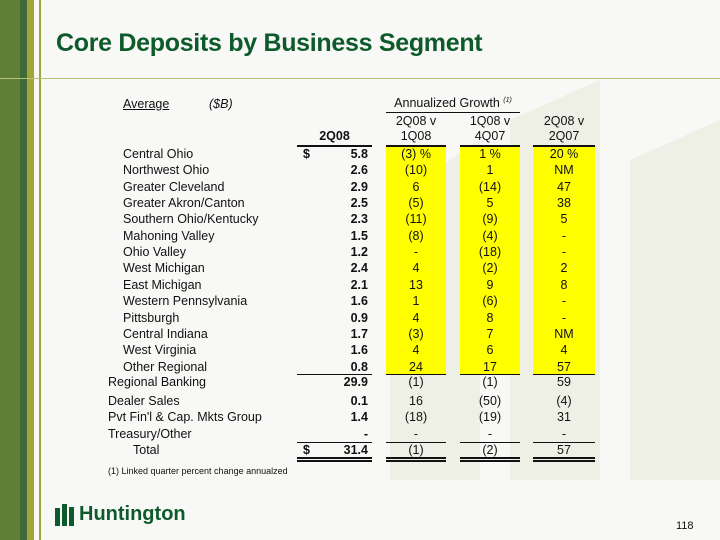 Image resolution: width=720 pixels, height=540 pixels. Describe the element at coordinates (359, 203) in the screenshot. I see `value-2q08: 2.5` at that location.